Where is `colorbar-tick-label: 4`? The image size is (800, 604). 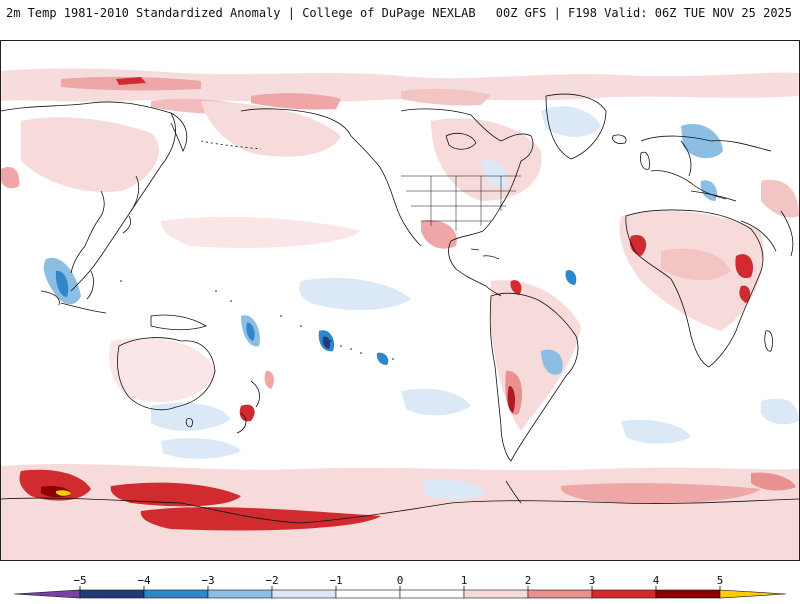
colorbar-tick-label: 4 is located at coordinates (656, 580).